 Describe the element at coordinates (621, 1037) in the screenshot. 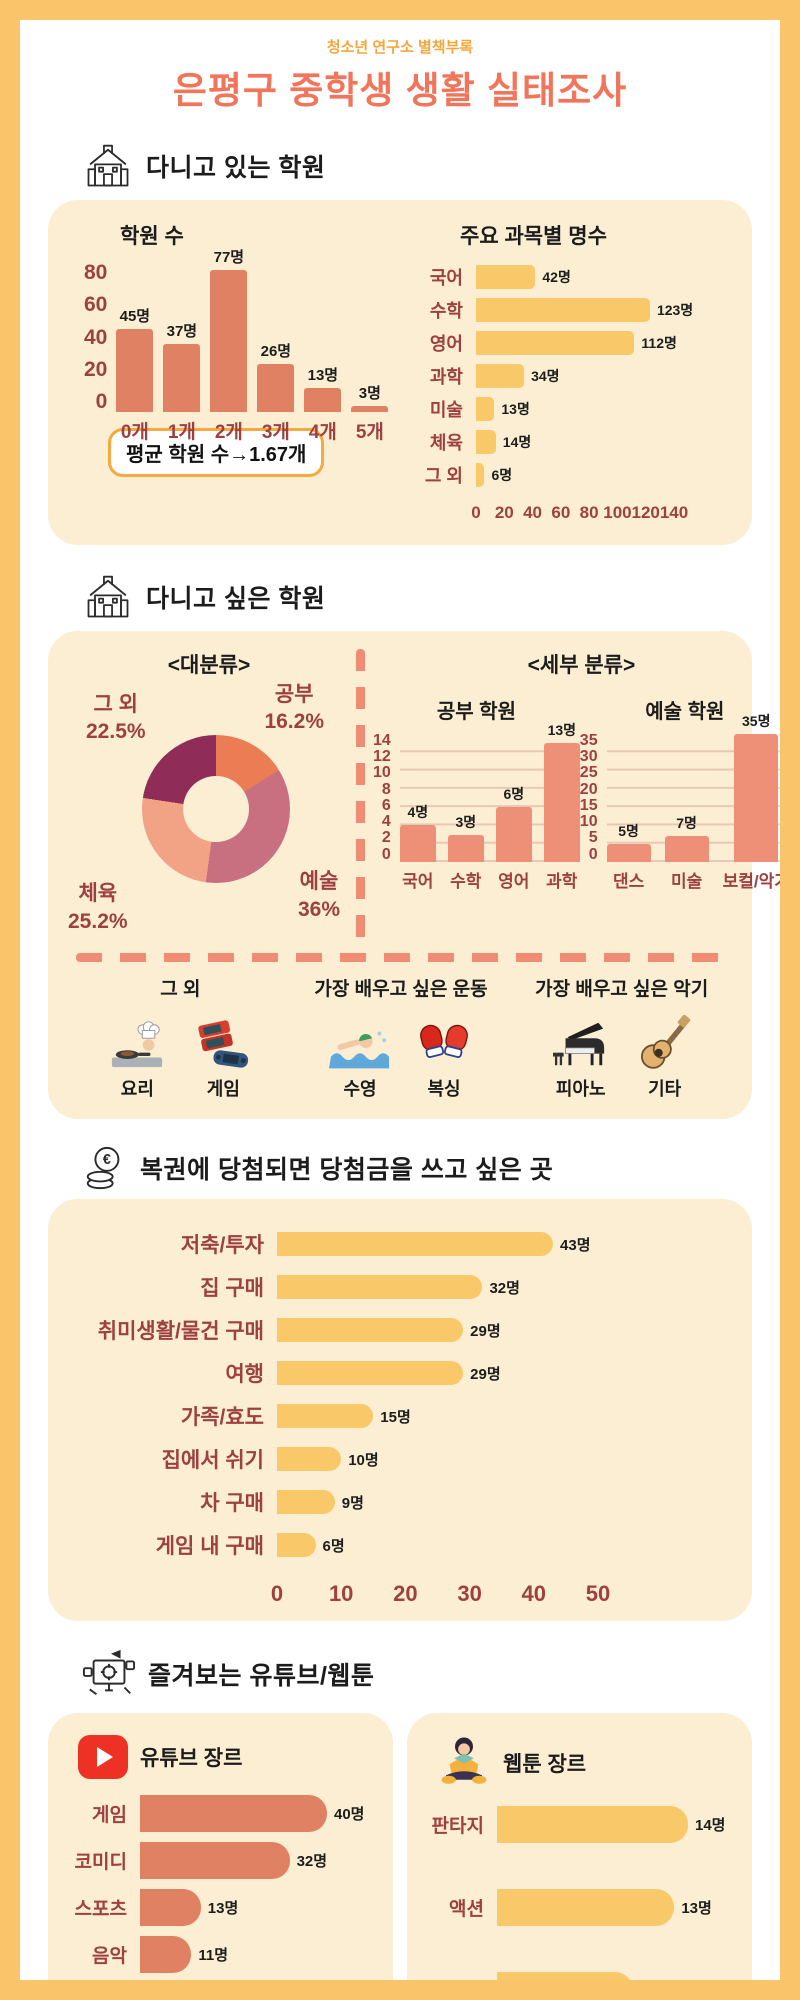

I see `instruments-group: 가장 배우고 싶은 악기` at that location.